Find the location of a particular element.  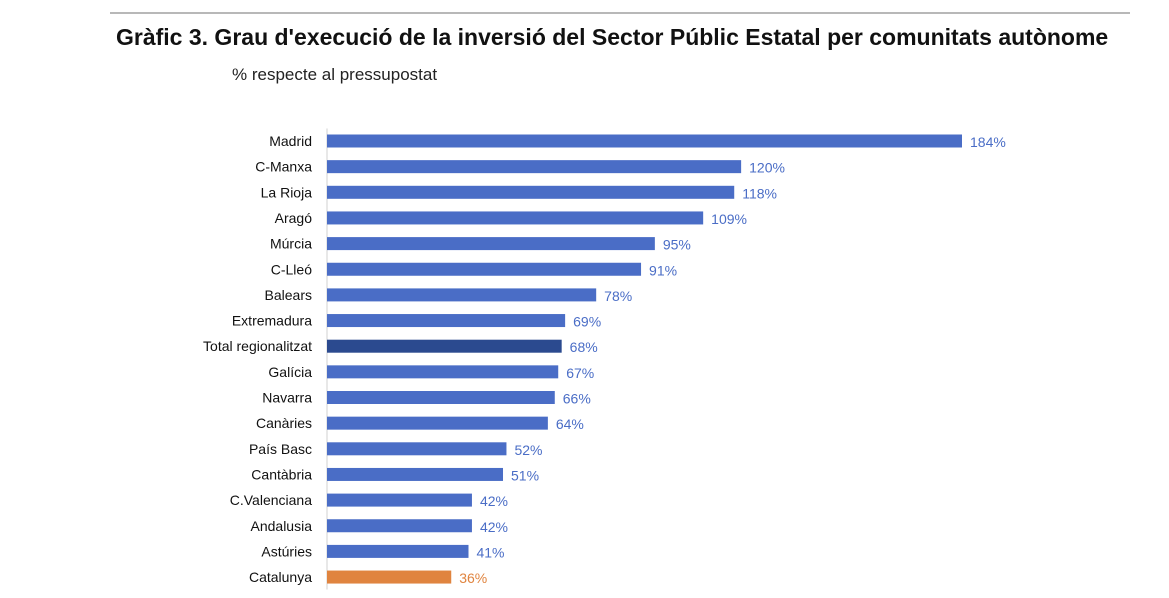

bar-group: Múrcia 95% is located at coordinates (480, 244).